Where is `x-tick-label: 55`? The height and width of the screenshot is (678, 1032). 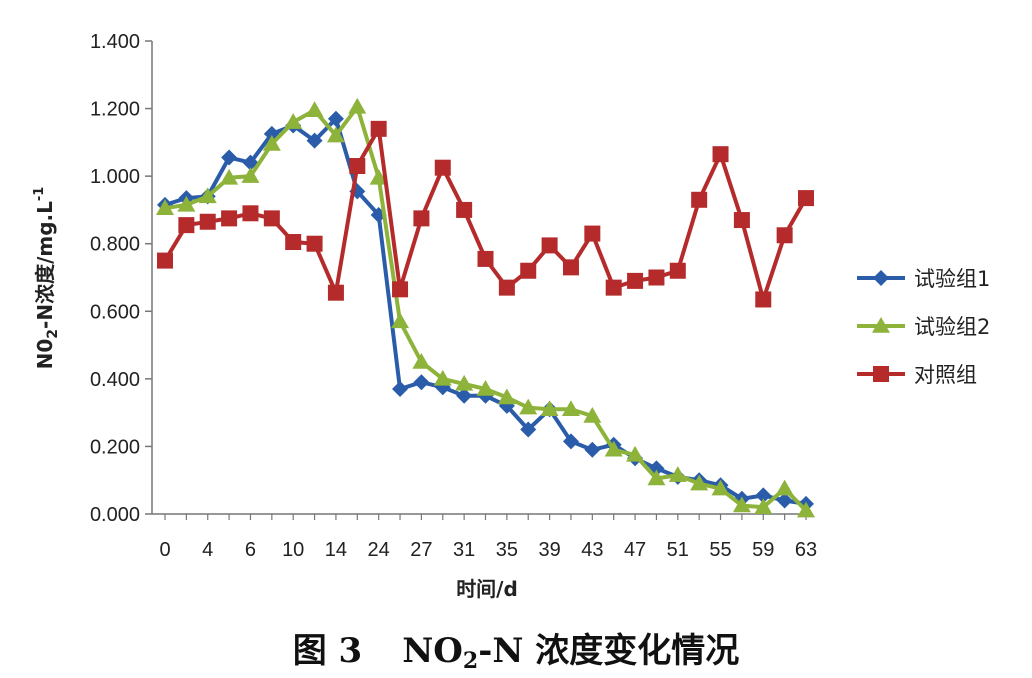 x-tick-label: 55 is located at coordinates (720, 550).